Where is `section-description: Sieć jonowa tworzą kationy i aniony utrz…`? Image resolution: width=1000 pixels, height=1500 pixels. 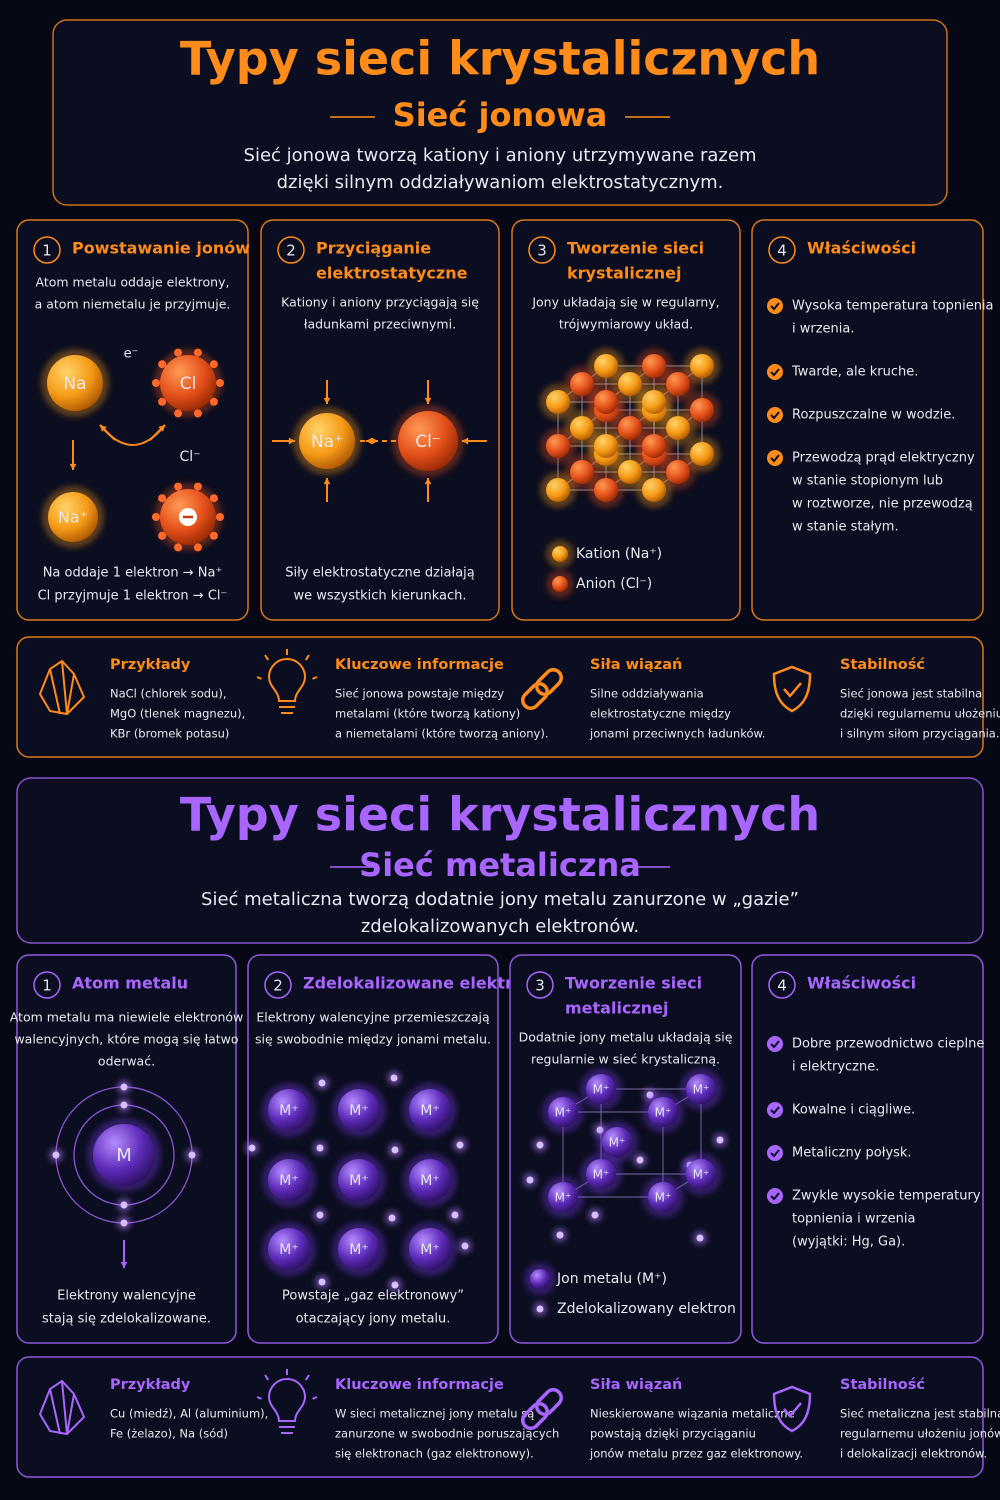
section-description: Sieć jonowa tworzą kationy i aniony utrz… is located at coordinates (500, 155).